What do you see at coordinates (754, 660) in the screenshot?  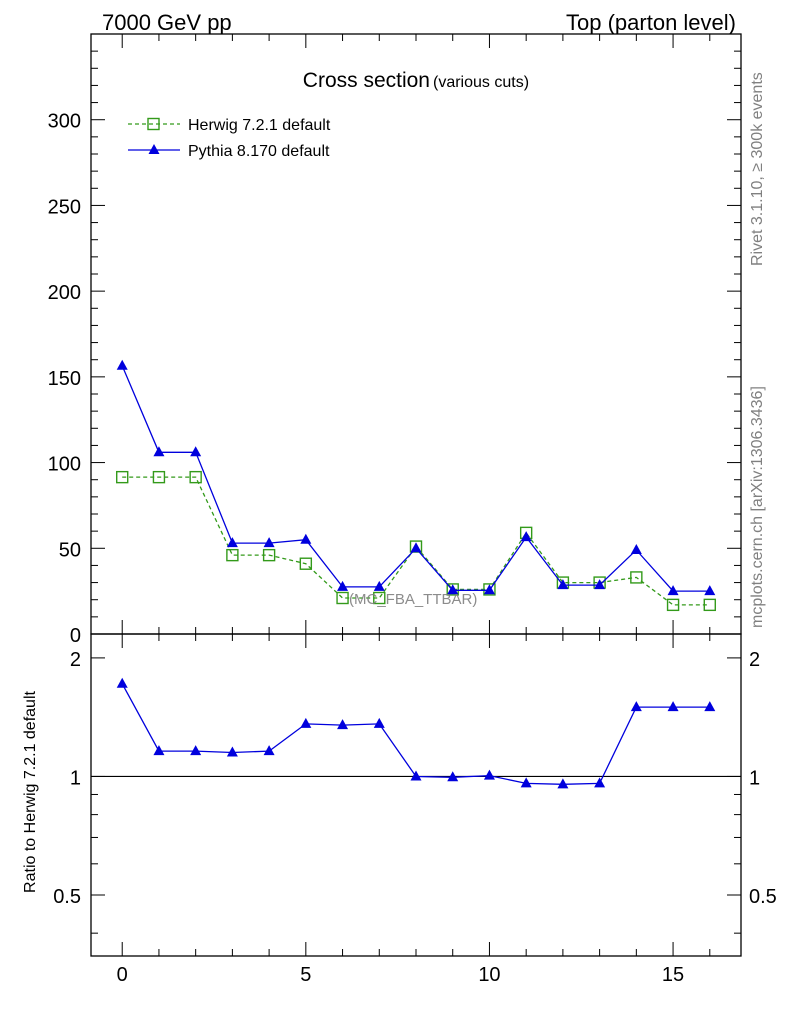 I see `ratio-y-tick-label-right: 2` at bounding box center [754, 660].